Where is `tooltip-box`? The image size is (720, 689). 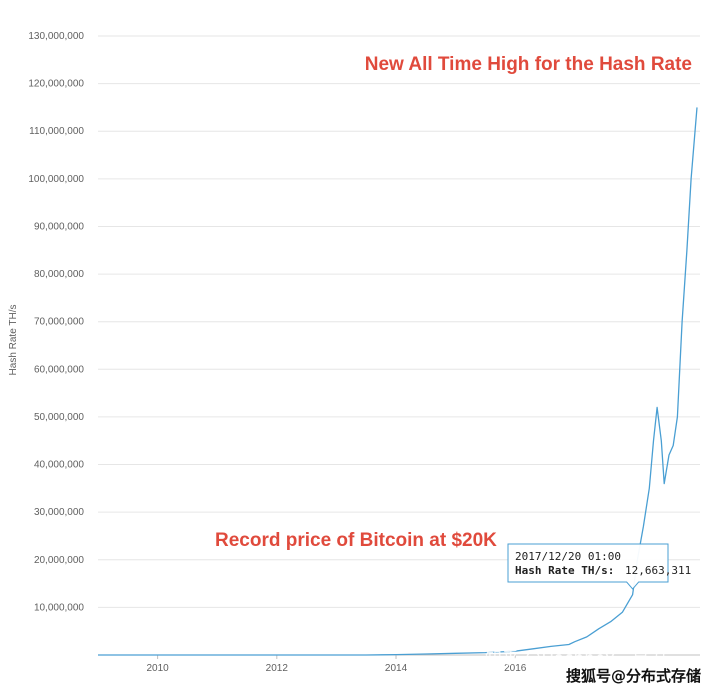 tooltip-box is located at coordinates (588, 566).